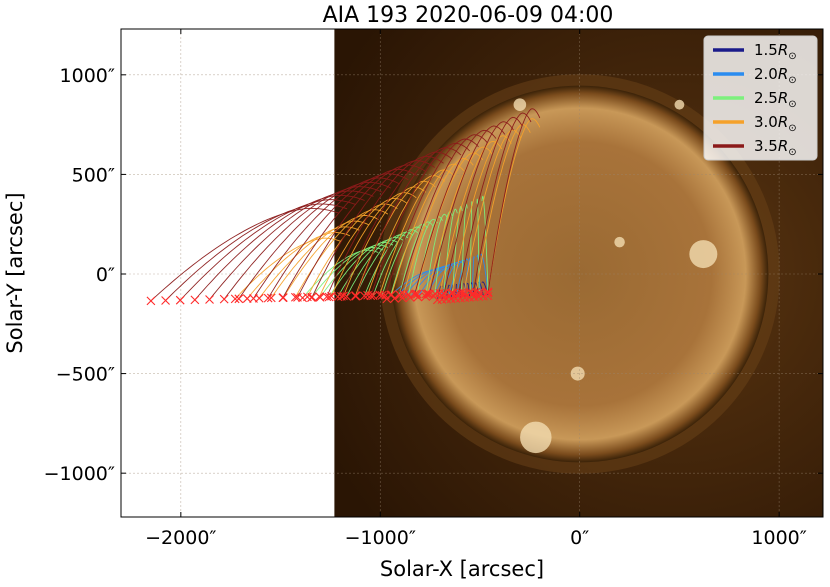 This screenshot has width=830, height=587. What do you see at coordinates (380, 538) in the screenshot?
I see `x-tick-label: −1000″` at bounding box center [380, 538].